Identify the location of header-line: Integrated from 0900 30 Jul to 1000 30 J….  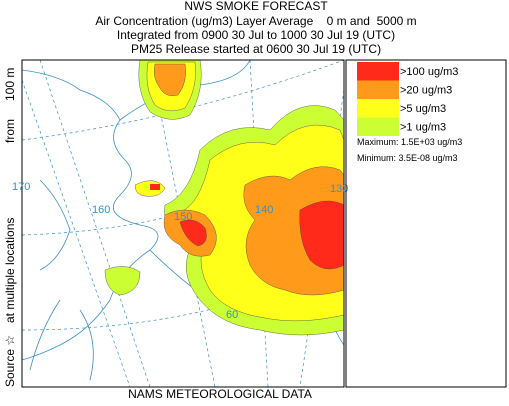
(256, 35).